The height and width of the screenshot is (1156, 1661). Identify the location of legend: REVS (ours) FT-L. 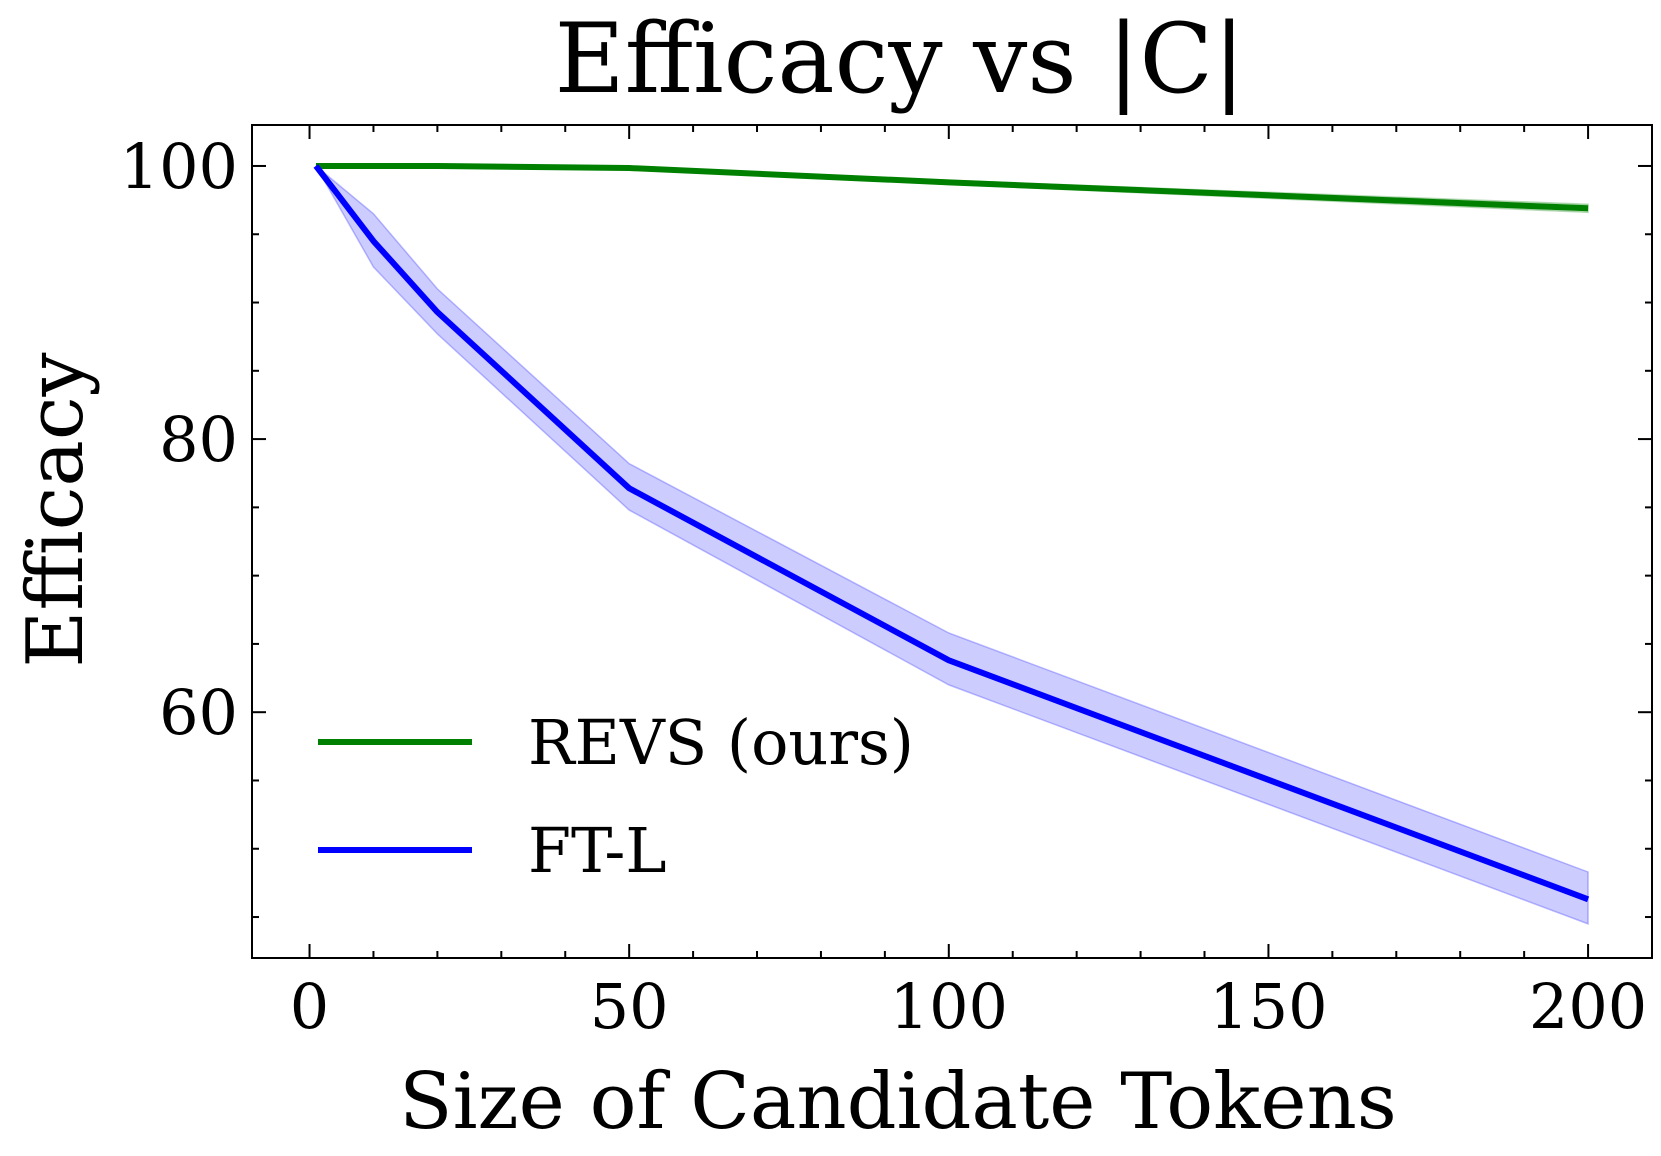
(616, 796).